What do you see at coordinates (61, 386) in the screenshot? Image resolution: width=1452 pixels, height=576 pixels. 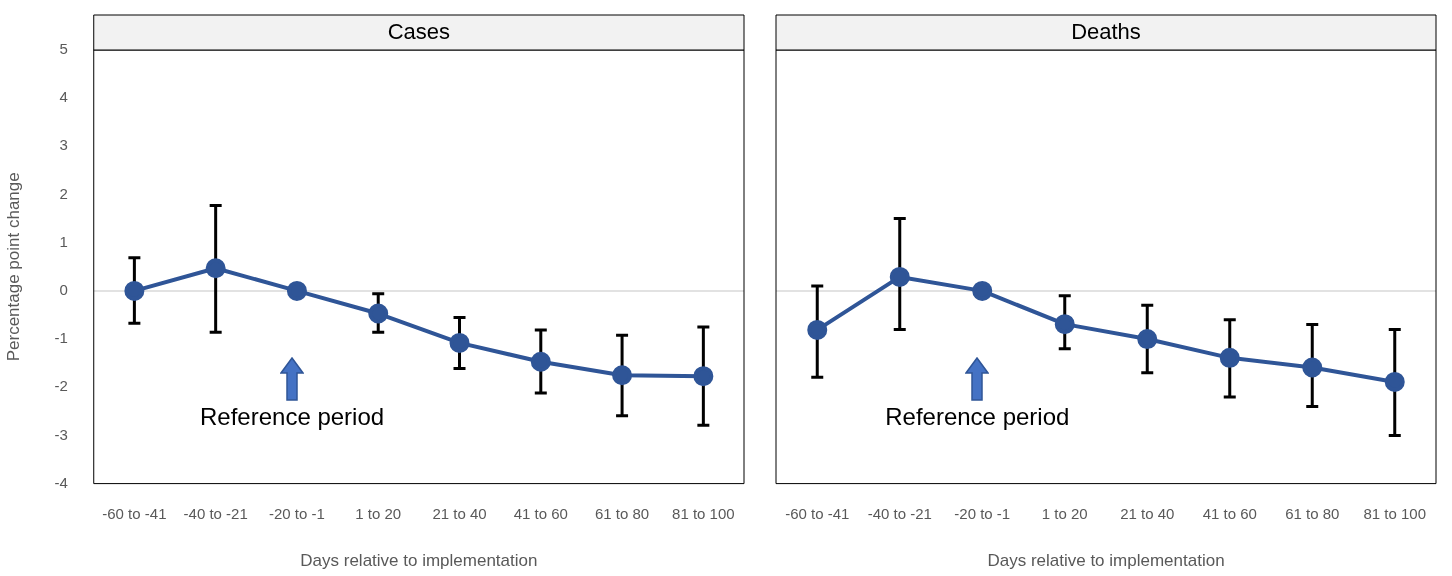 I see `y-tick-label: -2` at bounding box center [61, 386].